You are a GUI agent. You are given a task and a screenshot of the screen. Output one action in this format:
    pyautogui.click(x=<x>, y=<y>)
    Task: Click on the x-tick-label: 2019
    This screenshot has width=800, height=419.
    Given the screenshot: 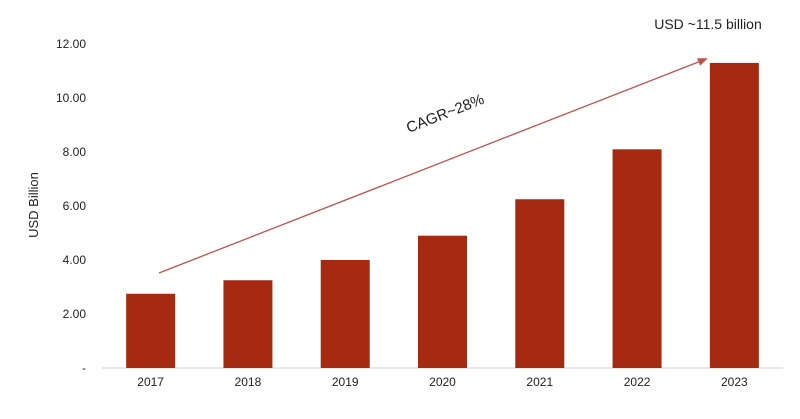 What is the action you would take?
    pyautogui.click(x=345, y=382)
    